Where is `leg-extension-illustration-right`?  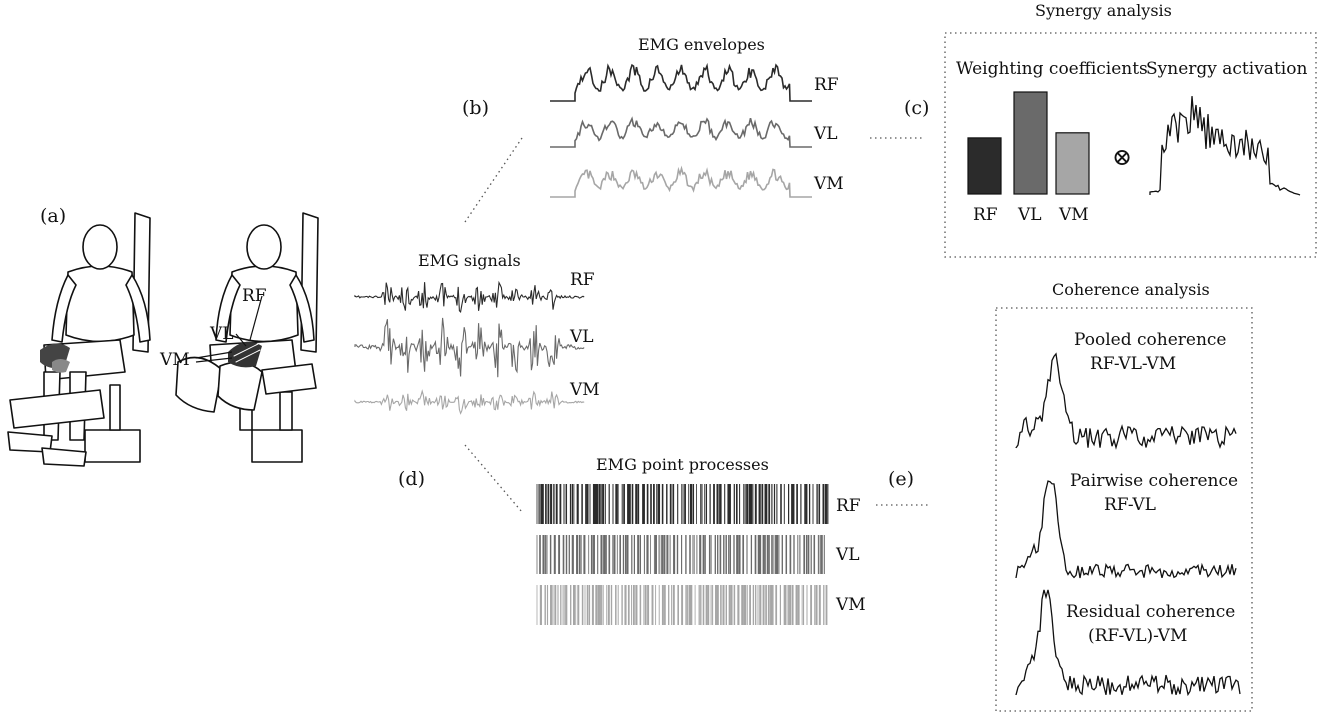 leg-extension-illustration-right is located at coordinates (247, 337).